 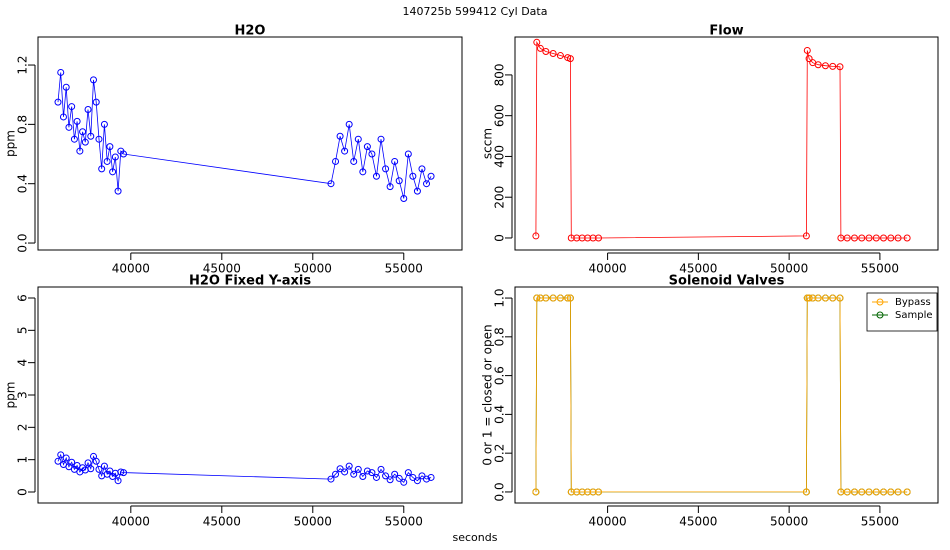 What do you see at coordinates (250, 31) in the screenshot?
I see `panel-title: H2O` at bounding box center [250, 31].